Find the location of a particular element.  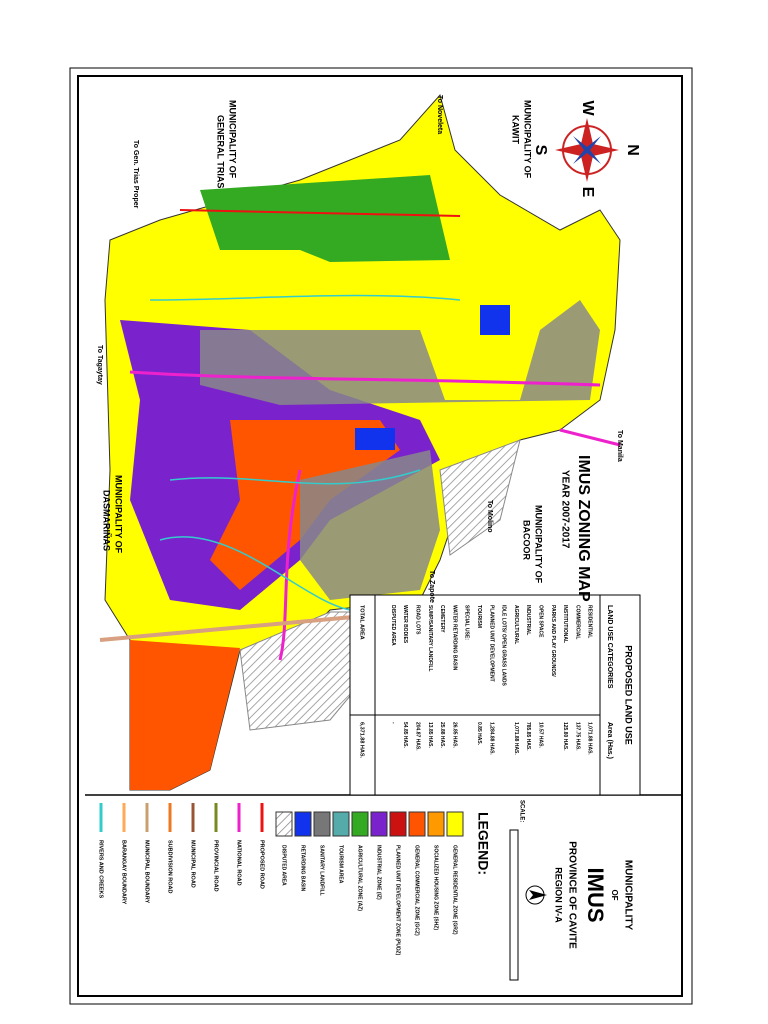

legend-label: SOCIALIZED HOUSING ZONE (SHZ) is located at coordinates (436, 887).